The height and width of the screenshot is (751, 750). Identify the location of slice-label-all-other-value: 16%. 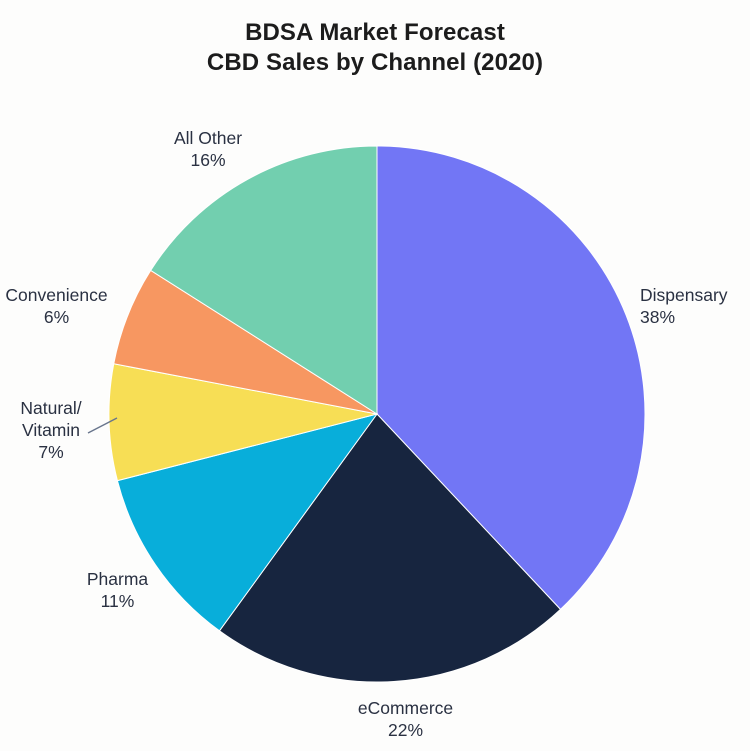
(208, 160).